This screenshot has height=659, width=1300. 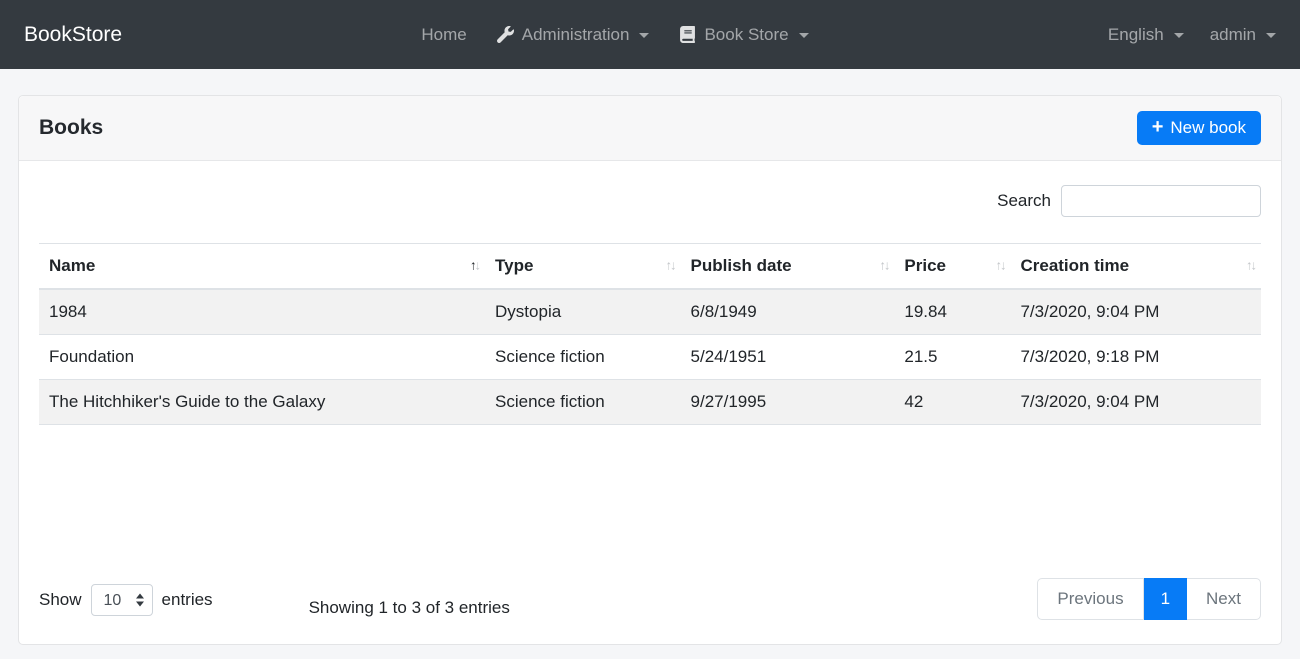 What do you see at coordinates (787, 266) in the screenshot?
I see `column-header-publish-date: Publish date ↑↓` at bounding box center [787, 266].